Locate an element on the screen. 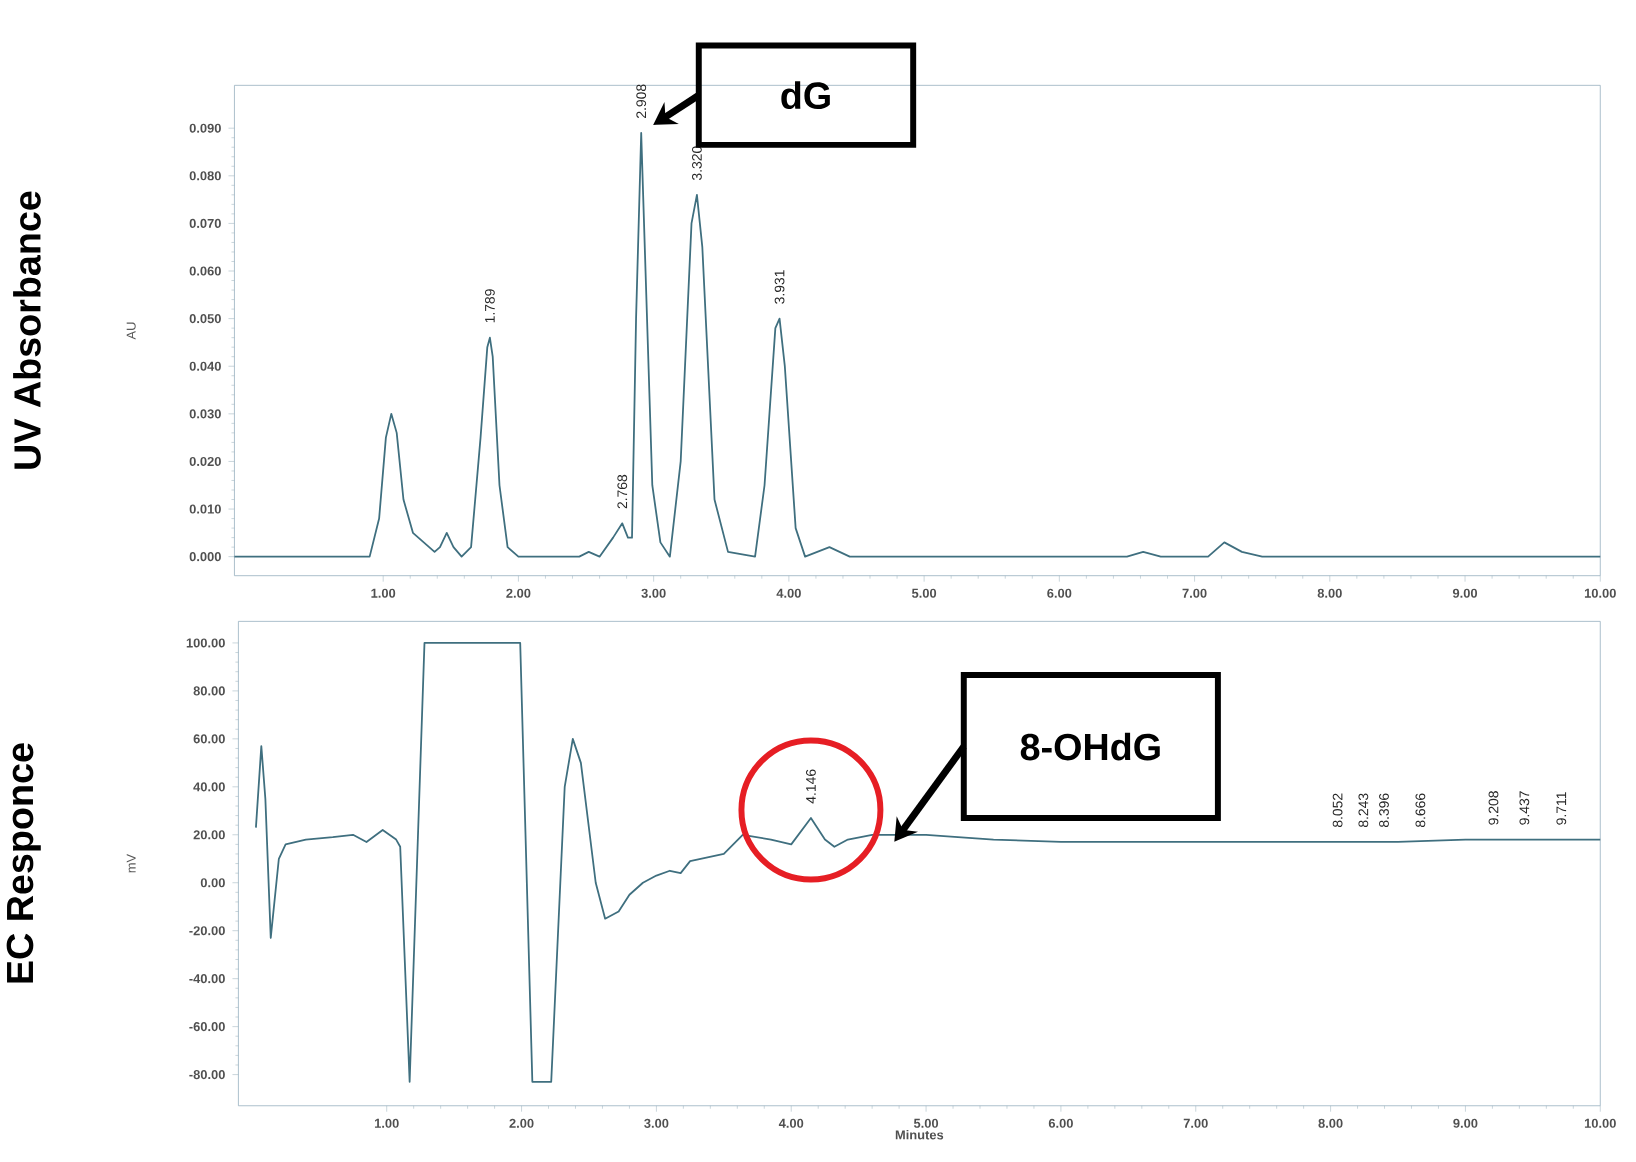  annotation: dG is located at coordinates (805, 95).